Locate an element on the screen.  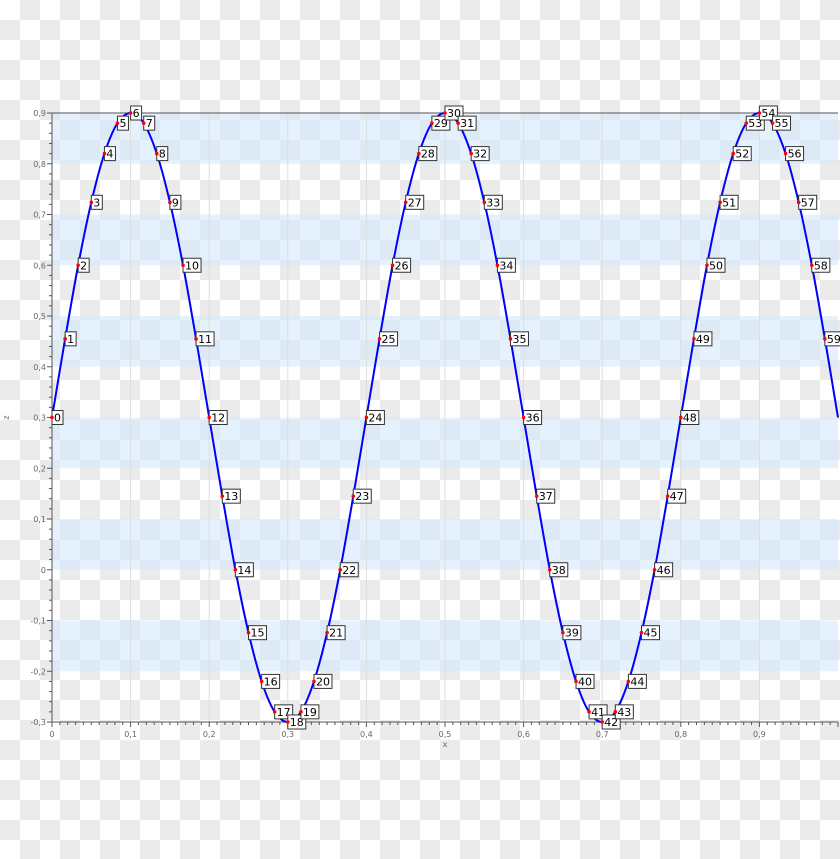
point-label: 37 is located at coordinates (546, 496).